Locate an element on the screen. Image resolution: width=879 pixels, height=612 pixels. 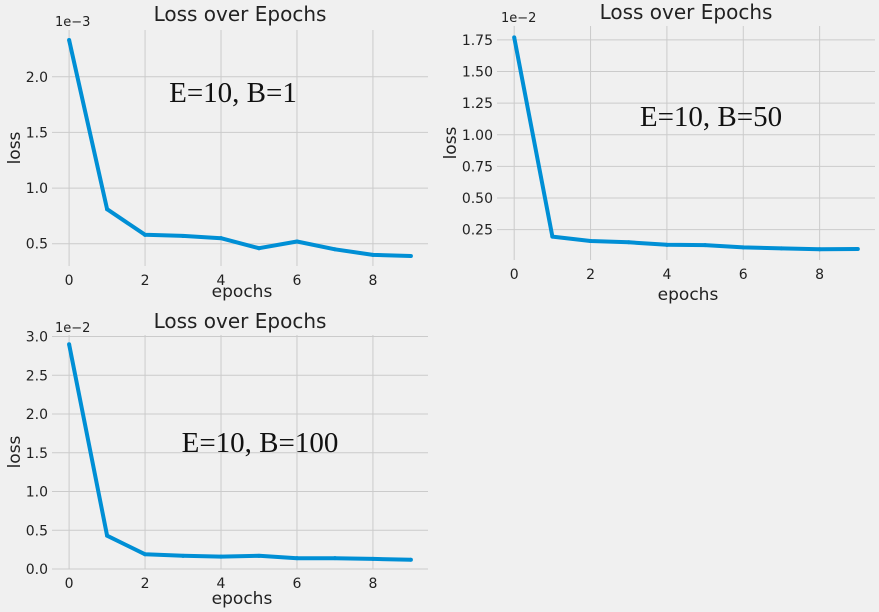
y-tick-label: 1.00 is located at coordinates (477, 136).